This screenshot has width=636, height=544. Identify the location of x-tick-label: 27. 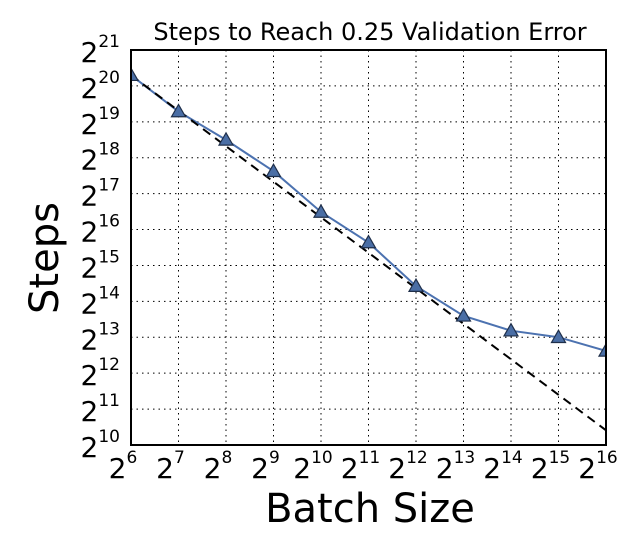
(170, 466).